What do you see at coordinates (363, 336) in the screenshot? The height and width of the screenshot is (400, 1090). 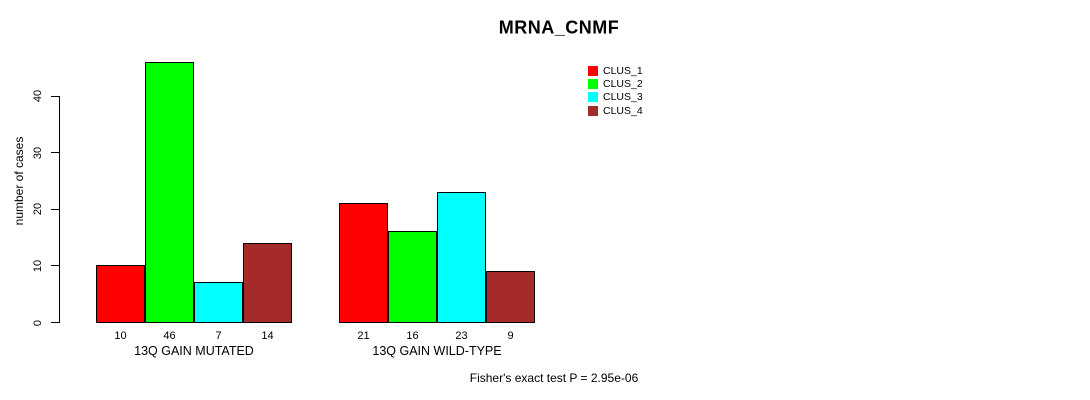 I see `bar-value-label: 21` at bounding box center [363, 336].